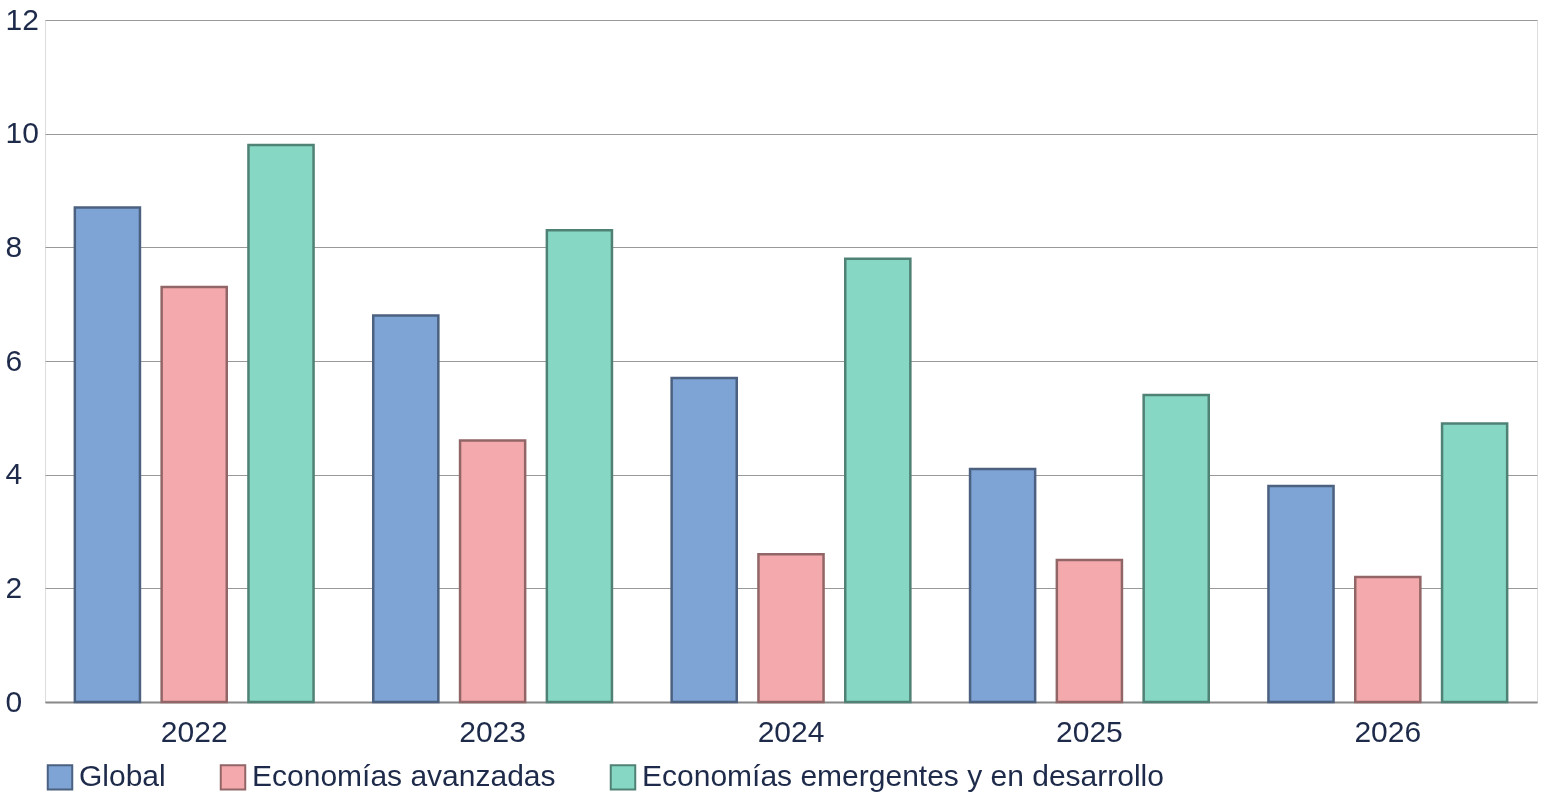 This screenshot has width=1542, height=799. What do you see at coordinates (791, 731) in the screenshot?
I see `x-tick-label: 2024` at bounding box center [791, 731].